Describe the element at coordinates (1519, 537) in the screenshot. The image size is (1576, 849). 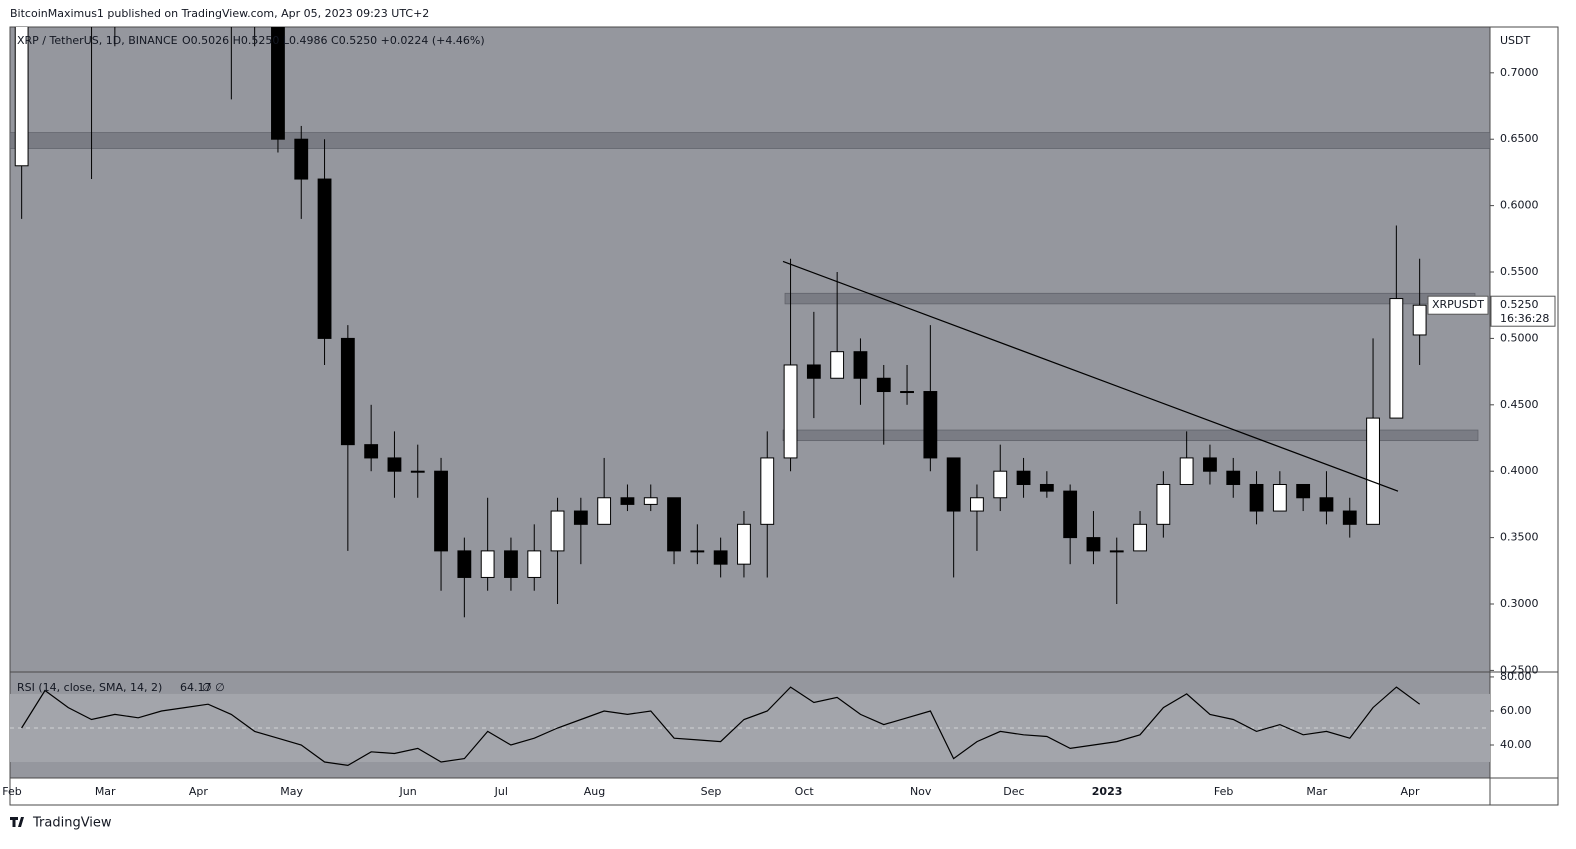
I see `y-tick-label: 0.3500` at that location.